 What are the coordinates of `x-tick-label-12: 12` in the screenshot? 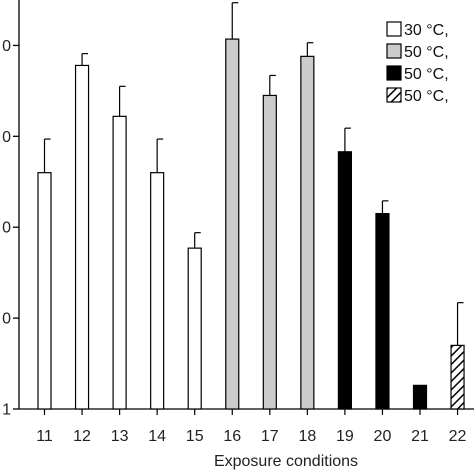 It's located at (82, 436).